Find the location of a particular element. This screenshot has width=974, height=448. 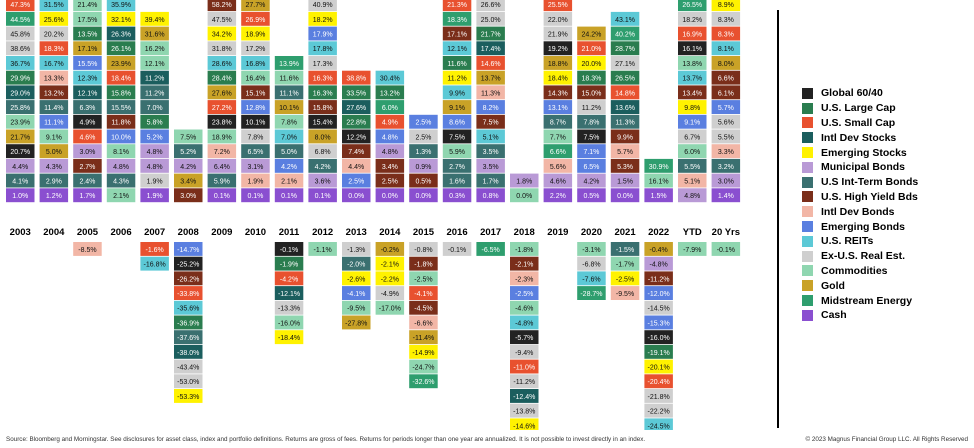

cell-2018-neg-5-label: -4.8% is located at coordinates (524, 323).